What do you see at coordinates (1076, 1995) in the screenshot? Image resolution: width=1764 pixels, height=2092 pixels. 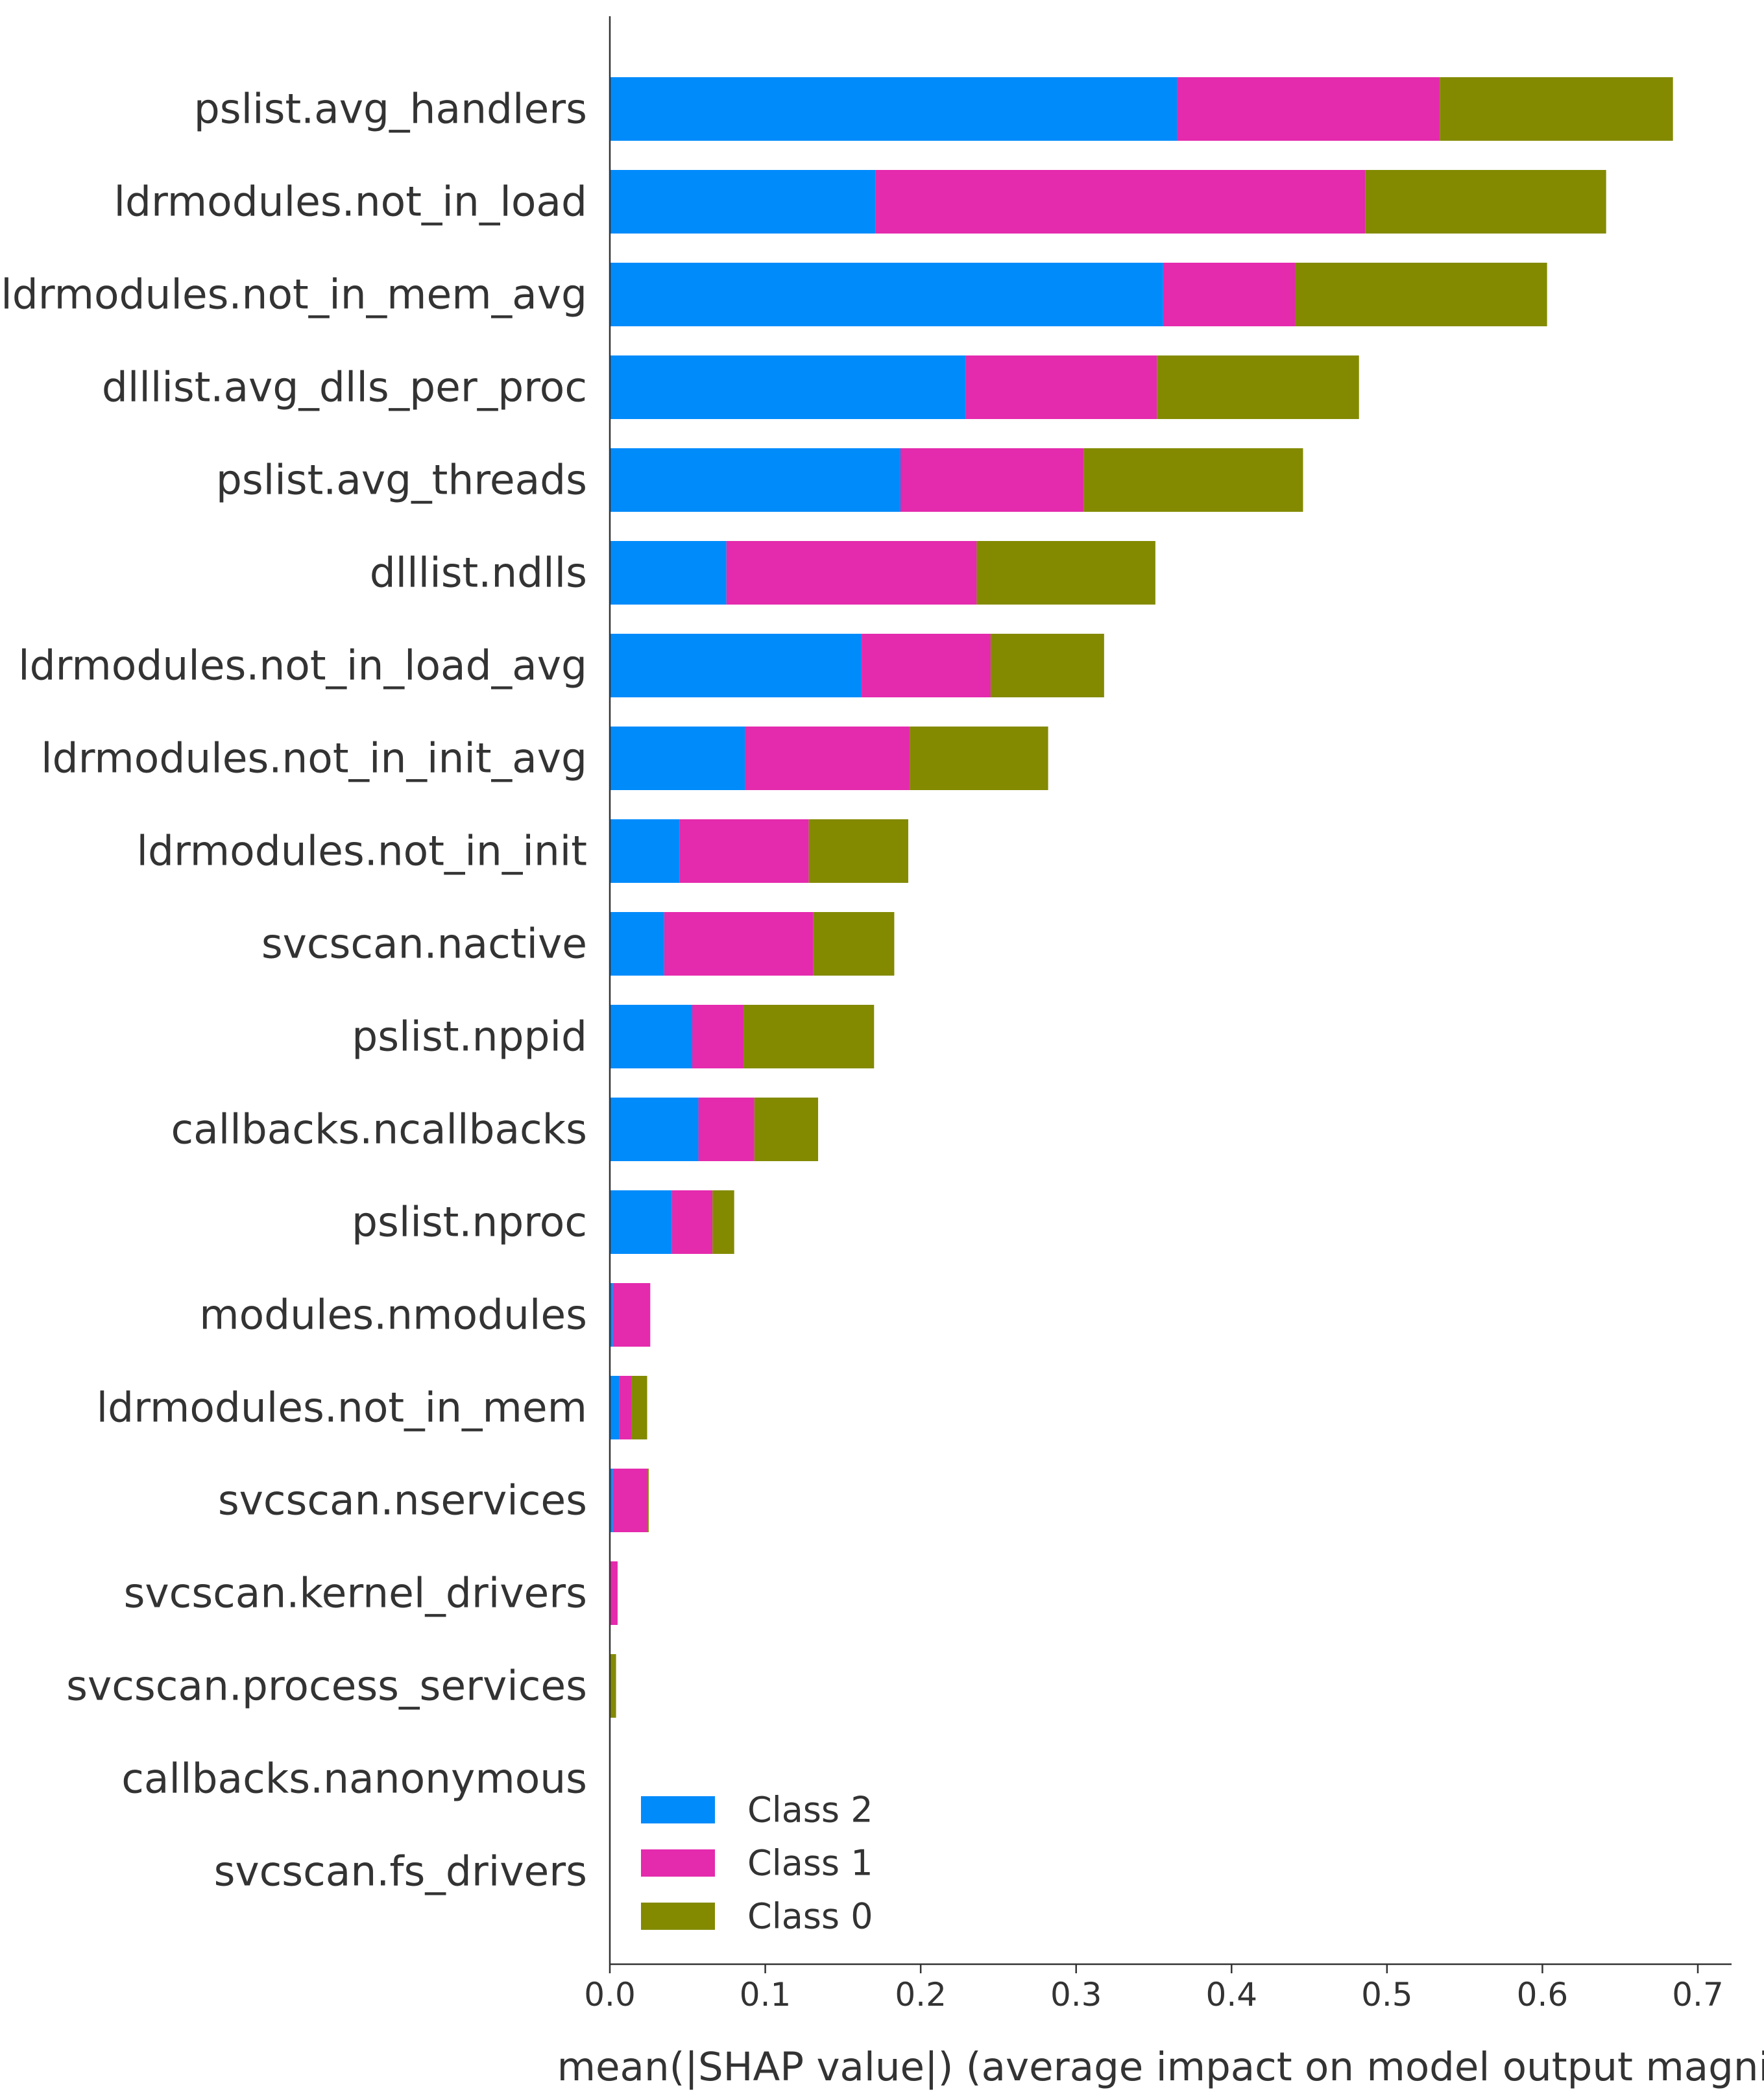 I see `x-tick-label: 0.3` at bounding box center [1076, 1995].